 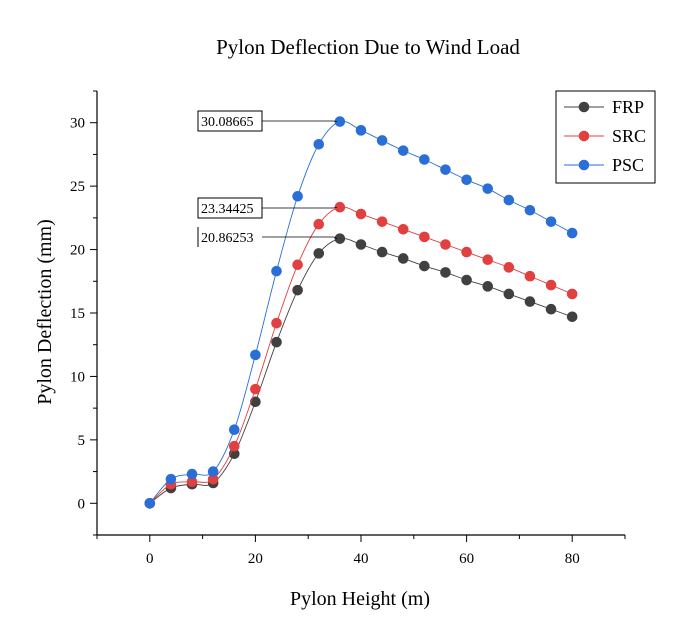 What do you see at coordinates (77, 377) in the screenshot?
I see `y-tick-label: 10` at bounding box center [77, 377].